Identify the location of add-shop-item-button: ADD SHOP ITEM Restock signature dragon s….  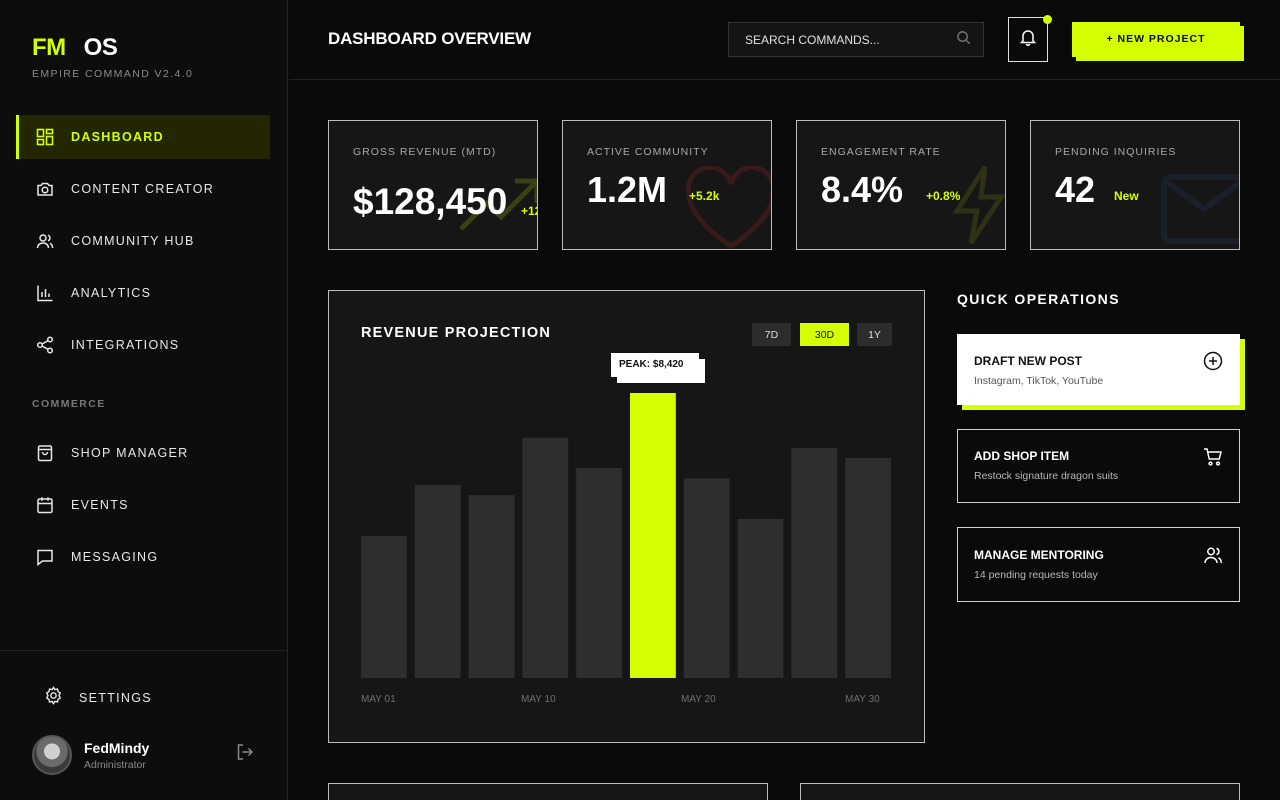
(1098, 466).